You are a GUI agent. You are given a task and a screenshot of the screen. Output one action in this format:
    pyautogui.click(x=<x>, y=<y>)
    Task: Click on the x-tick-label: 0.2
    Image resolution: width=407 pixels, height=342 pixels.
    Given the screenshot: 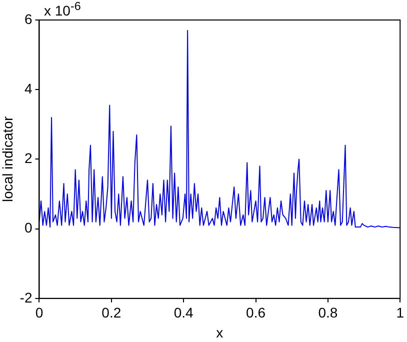 What is the action you would take?
    pyautogui.click(x=112, y=312)
    